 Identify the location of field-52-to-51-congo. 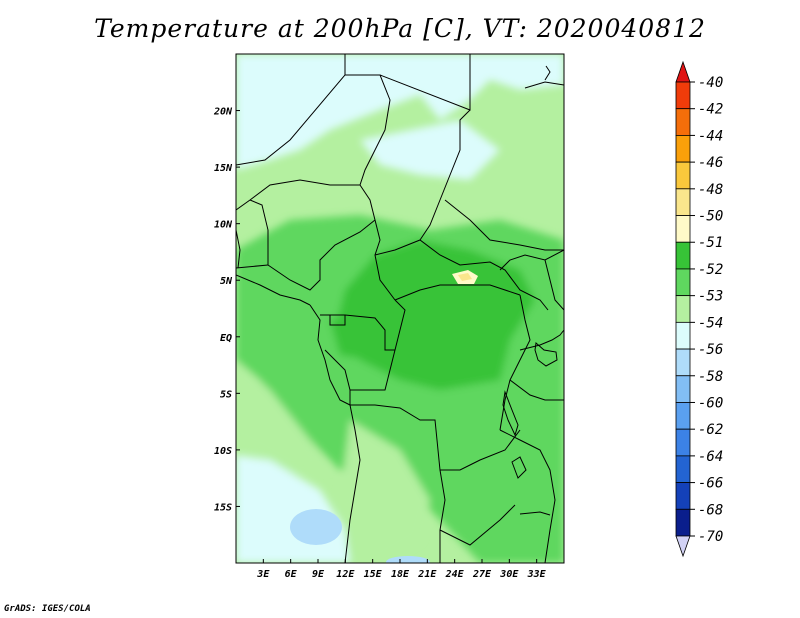
(435, 315).